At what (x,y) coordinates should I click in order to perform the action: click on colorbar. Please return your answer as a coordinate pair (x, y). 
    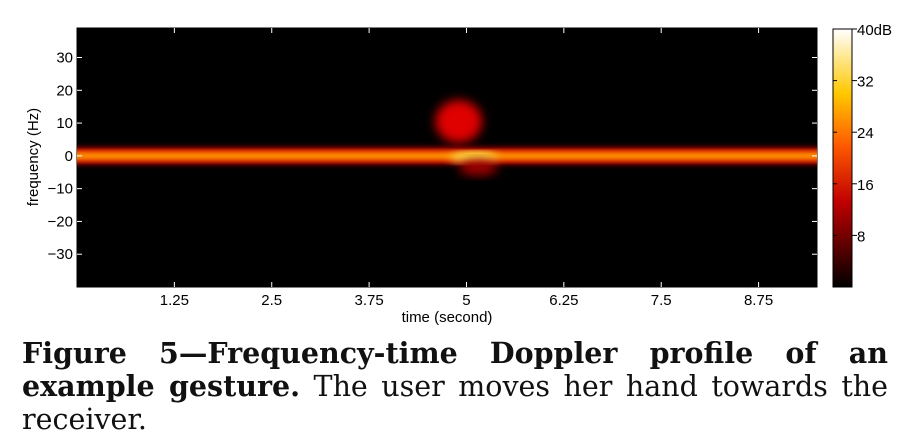
    Looking at the image, I should click on (842, 158).